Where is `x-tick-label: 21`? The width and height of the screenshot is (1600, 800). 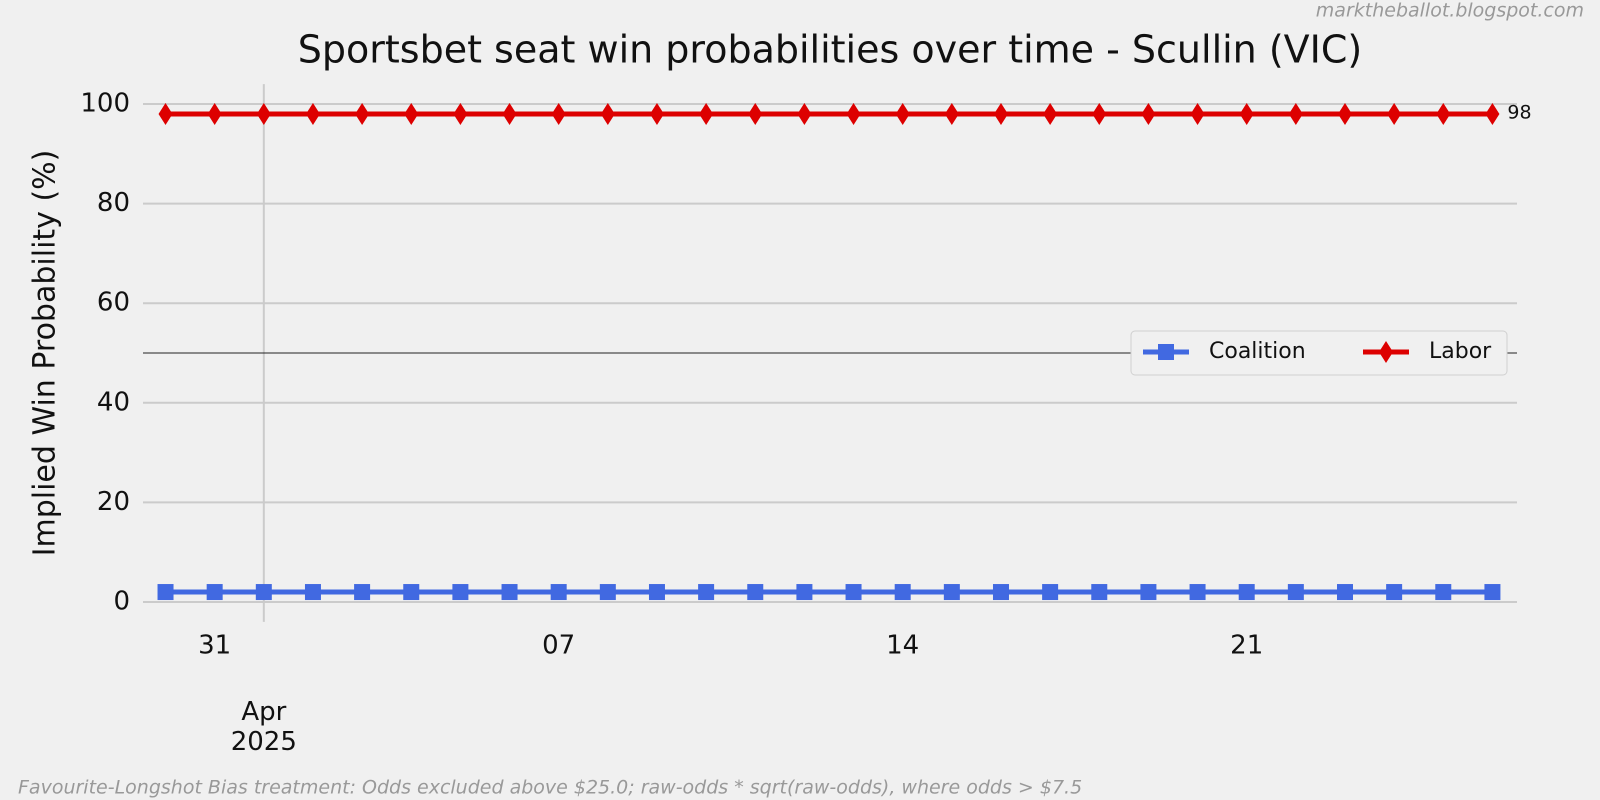
x-tick-label: 21 is located at coordinates (1246, 646).